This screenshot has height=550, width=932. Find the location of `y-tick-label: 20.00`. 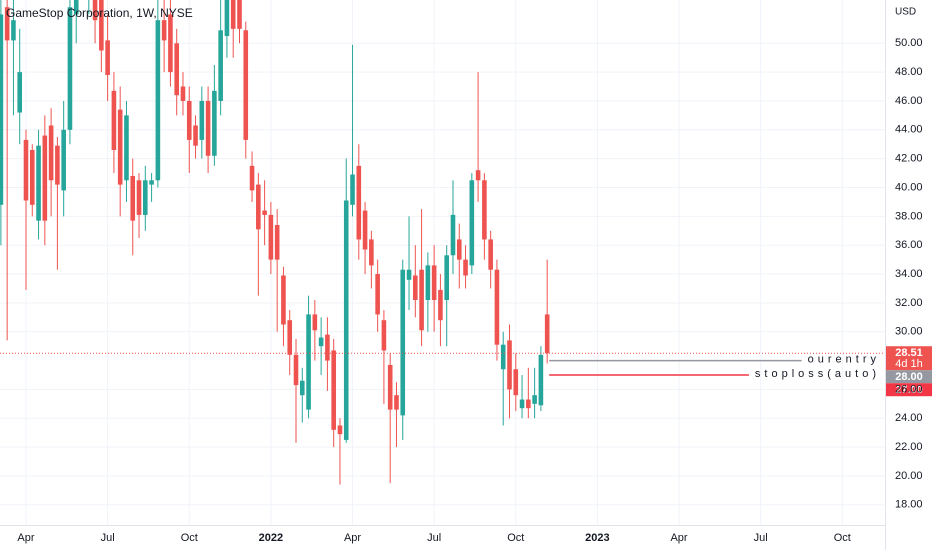

y-tick-label: 20.00 is located at coordinates (909, 476).